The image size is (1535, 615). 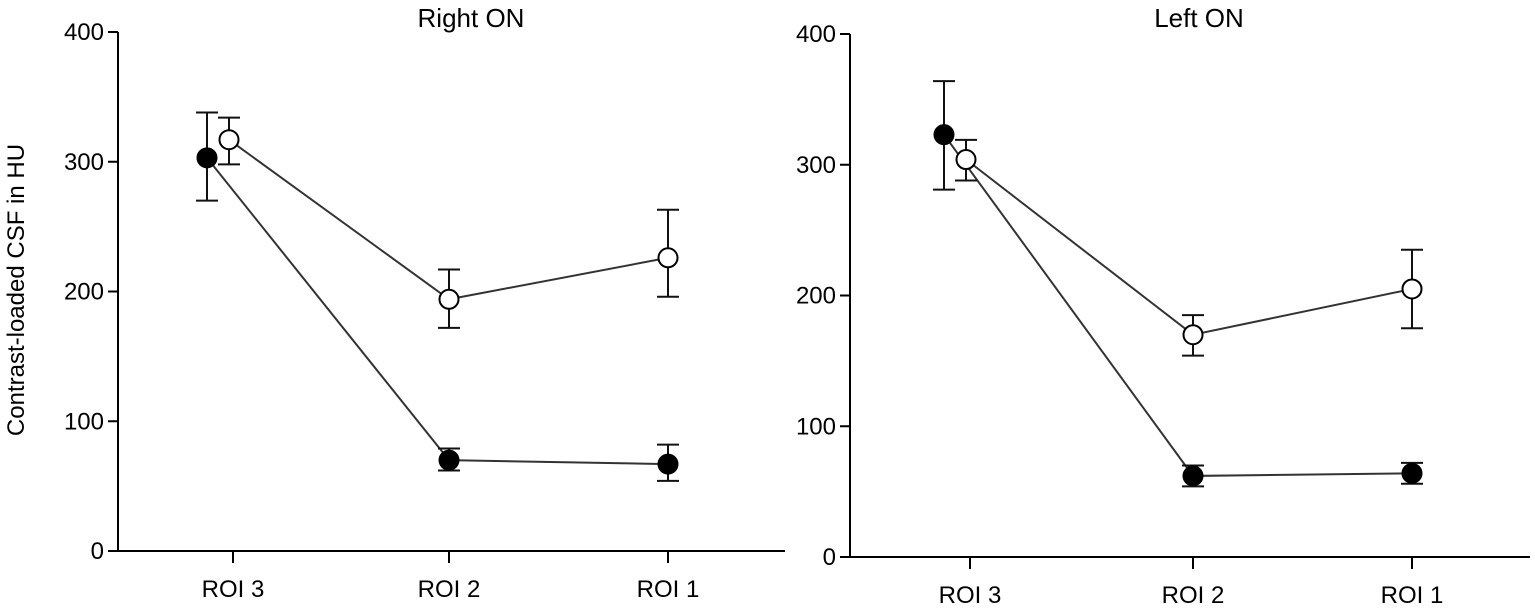 What do you see at coordinates (16, 290) in the screenshot?
I see `y-axis-label: Contrast-loaded CSF in HU` at bounding box center [16, 290].